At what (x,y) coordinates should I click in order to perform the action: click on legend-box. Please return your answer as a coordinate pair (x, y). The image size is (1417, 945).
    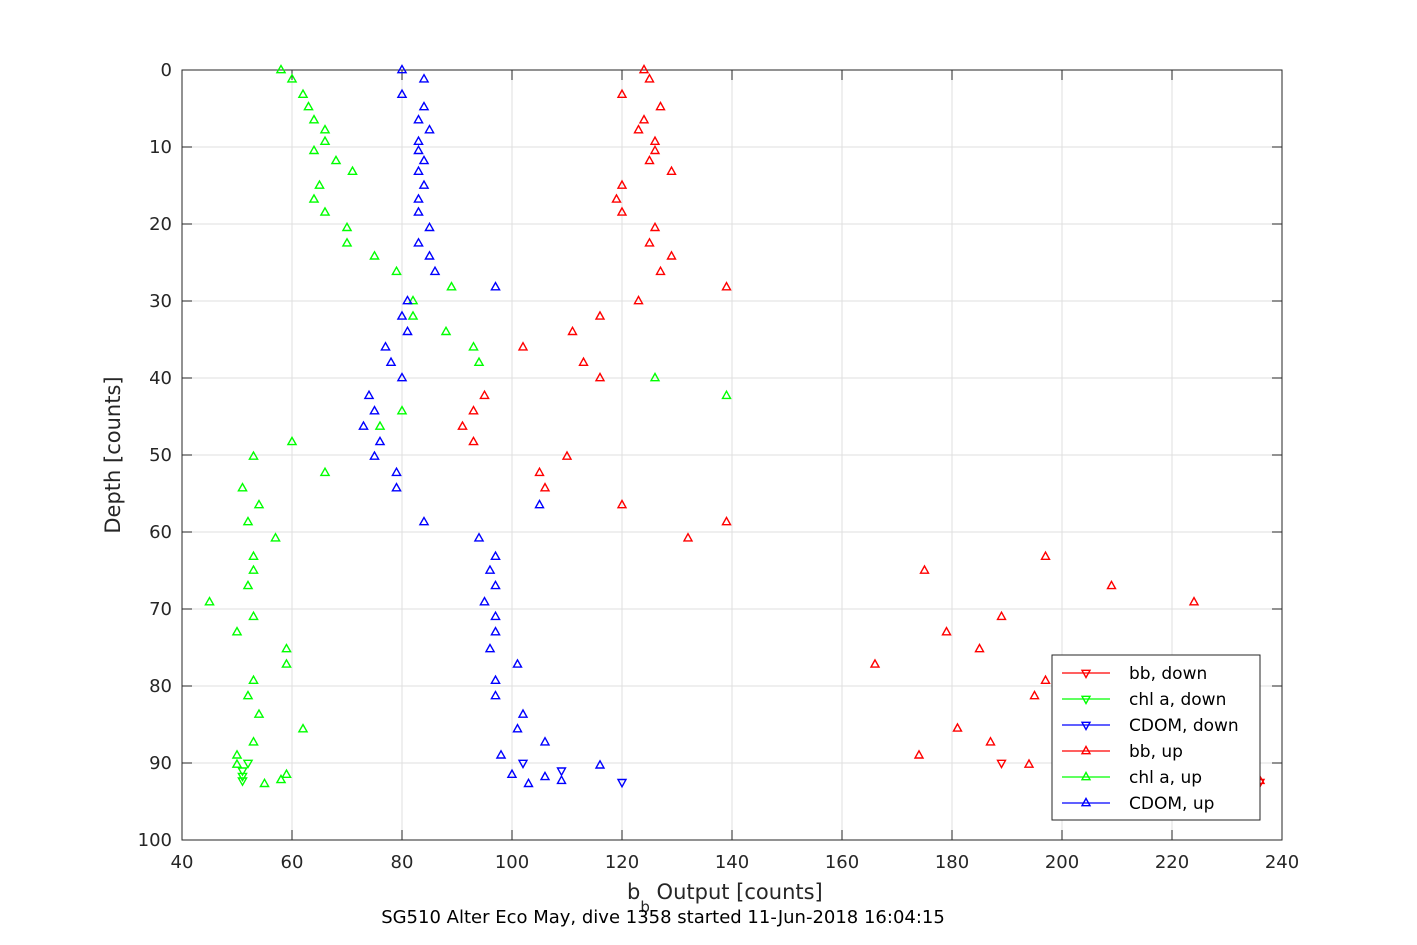
    Looking at the image, I should click on (1156, 737).